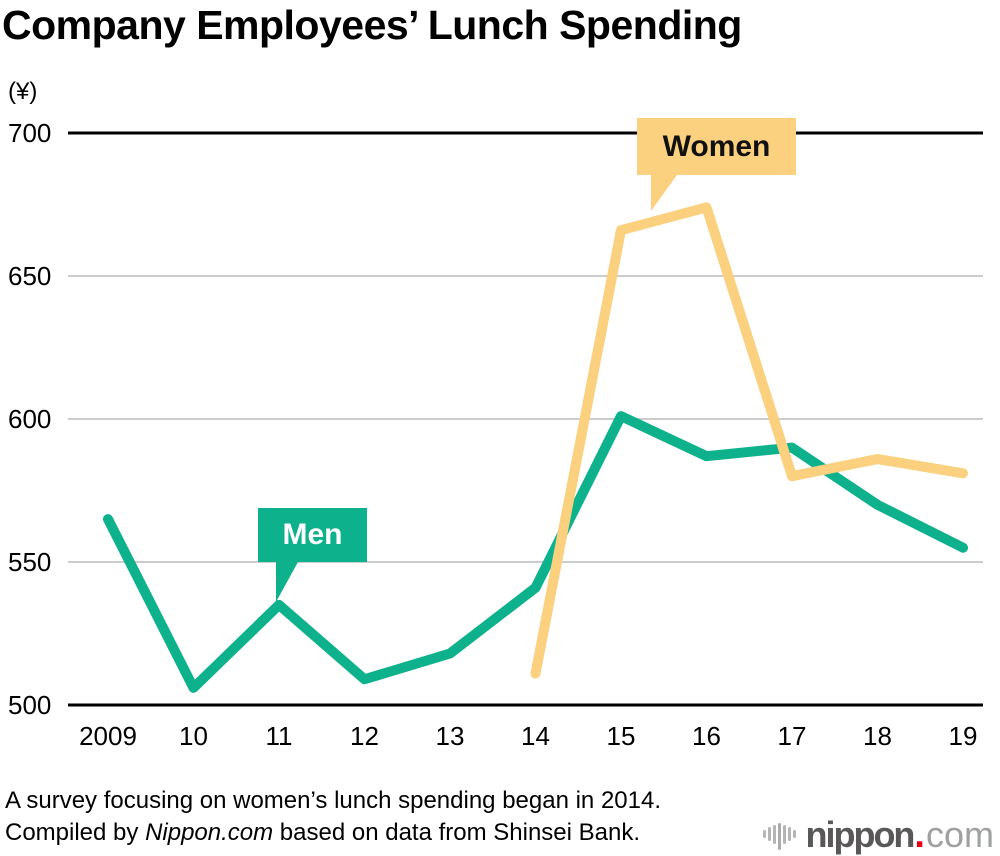 This screenshot has height=856, width=1000. Describe the element at coordinates (450, 736) in the screenshot. I see `x-tick-label-13: 13` at that location.